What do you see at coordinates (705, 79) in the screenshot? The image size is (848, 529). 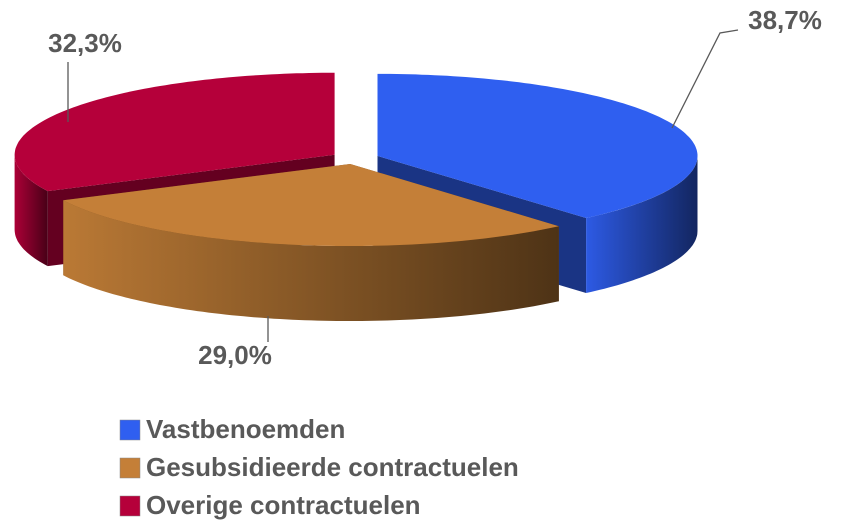 I see `leader-line` at bounding box center [705, 79].